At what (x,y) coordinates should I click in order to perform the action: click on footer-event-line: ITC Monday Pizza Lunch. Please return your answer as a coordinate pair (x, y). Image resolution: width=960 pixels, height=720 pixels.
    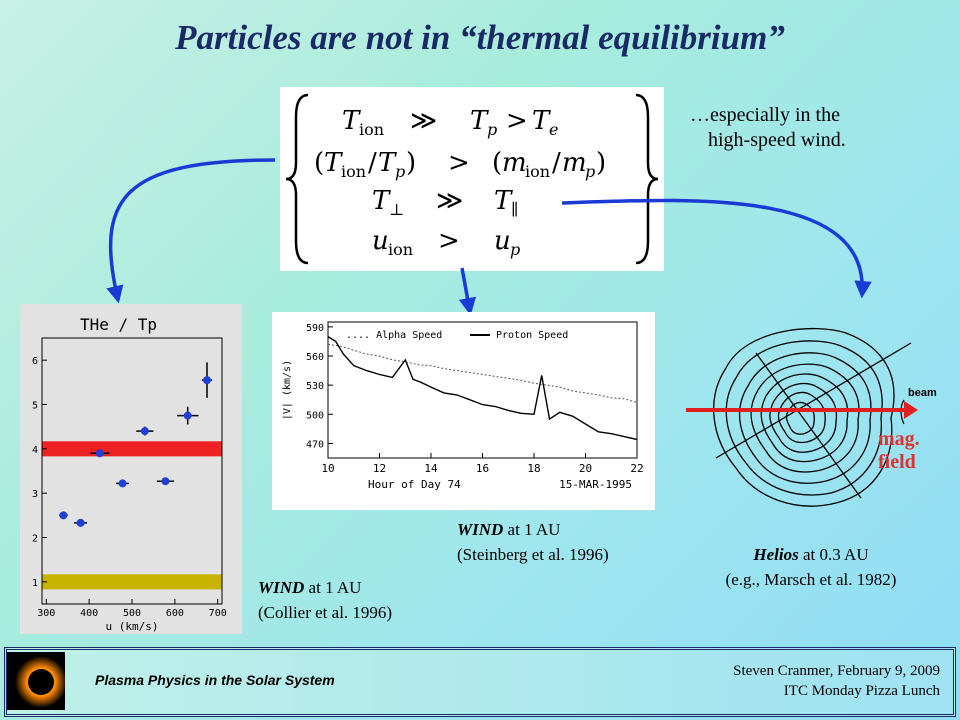
    Looking at the image, I should click on (861, 691).